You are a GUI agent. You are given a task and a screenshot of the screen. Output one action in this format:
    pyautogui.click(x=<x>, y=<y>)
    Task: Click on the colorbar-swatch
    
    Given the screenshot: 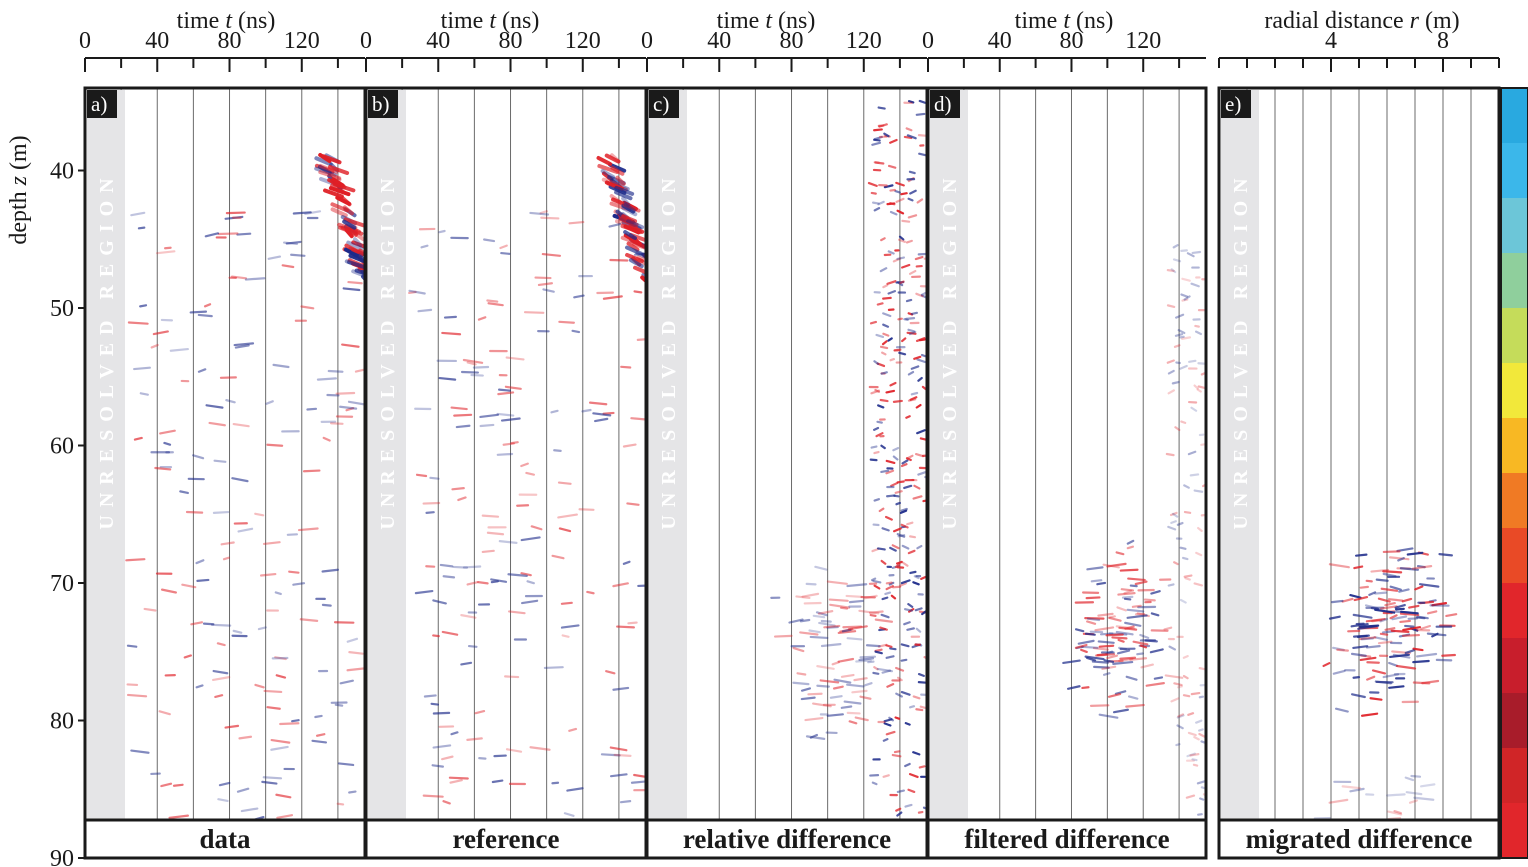 What is the action you would take?
    pyautogui.click(x=1514, y=391)
    